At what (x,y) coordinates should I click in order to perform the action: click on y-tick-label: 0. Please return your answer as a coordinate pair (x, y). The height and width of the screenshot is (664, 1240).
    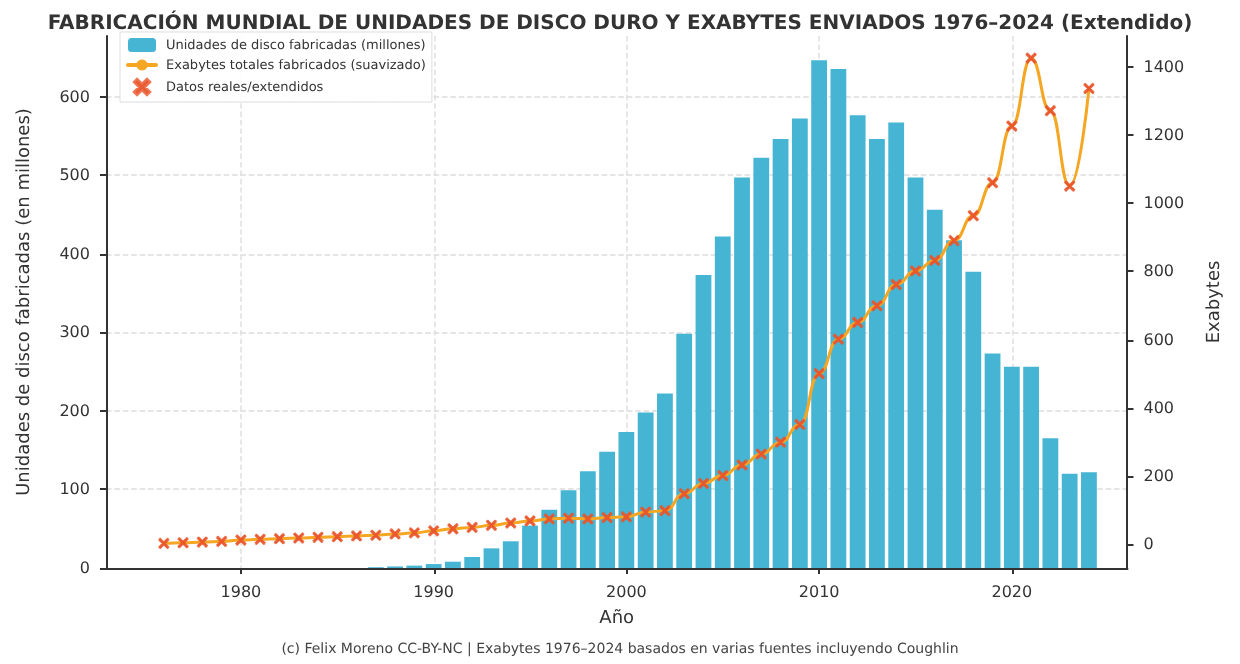
    Looking at the image, I should click on (84, 568).